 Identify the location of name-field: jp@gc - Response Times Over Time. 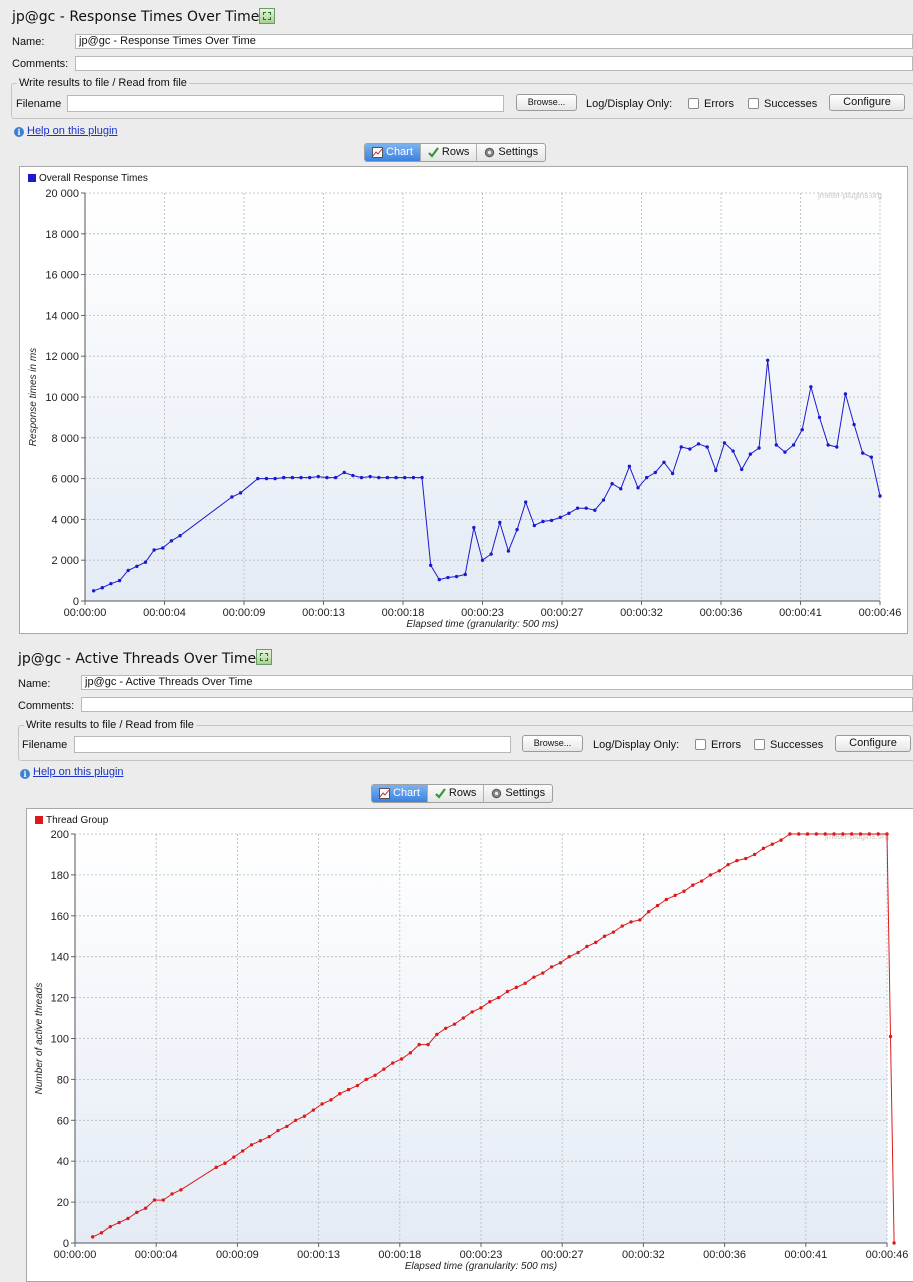
(494, 41).